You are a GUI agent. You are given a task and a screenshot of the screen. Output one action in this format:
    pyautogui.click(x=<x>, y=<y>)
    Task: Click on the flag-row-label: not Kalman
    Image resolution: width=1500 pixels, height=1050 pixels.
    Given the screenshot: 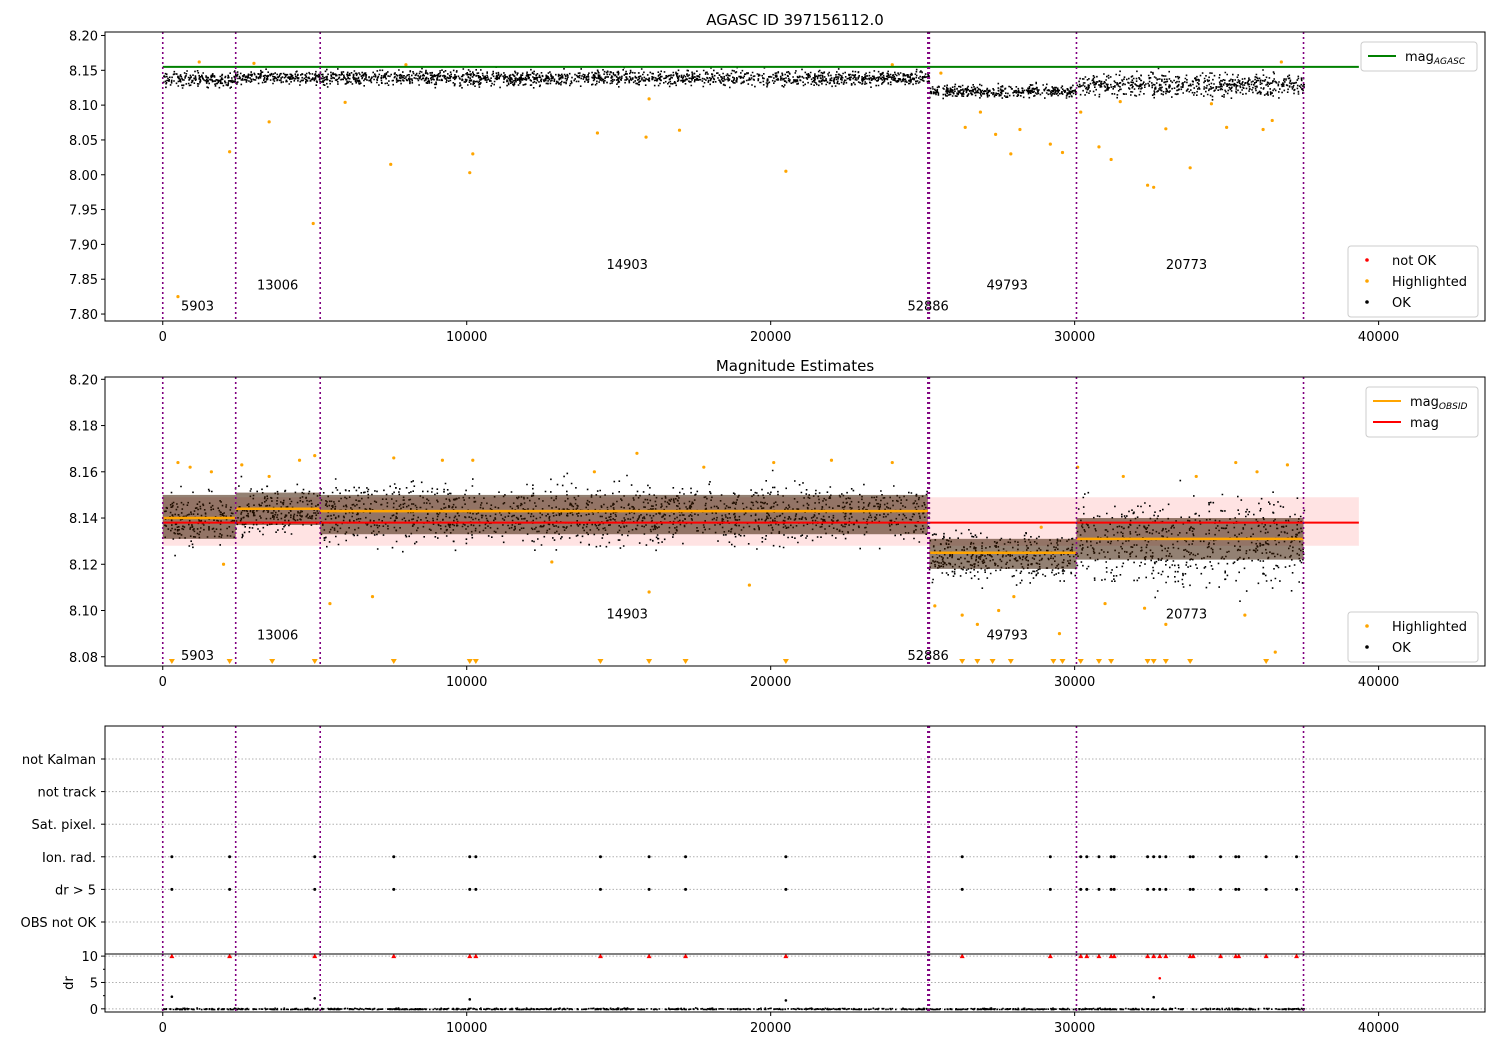 What is the action you would take?
    pyautogui.click(x=59, y=760)
    